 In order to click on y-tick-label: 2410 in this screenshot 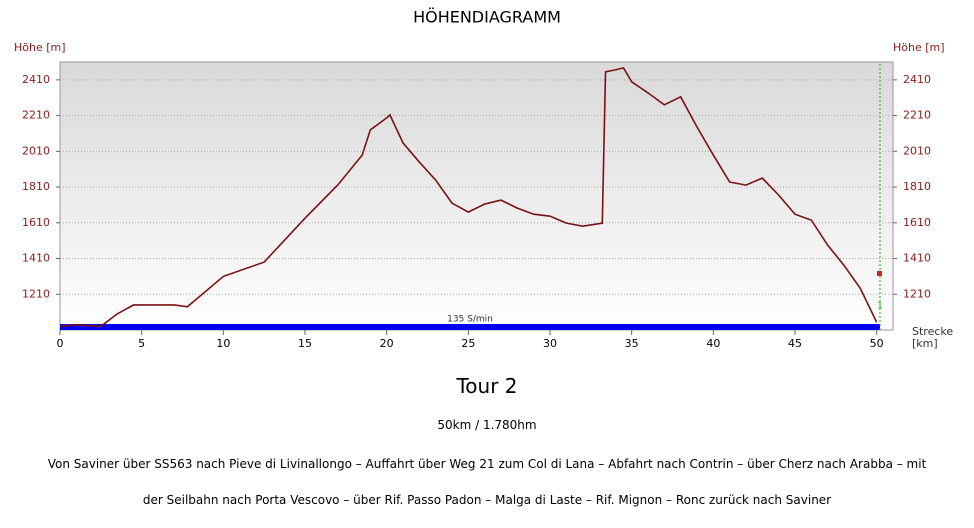, I will do `click(36, 79)`.